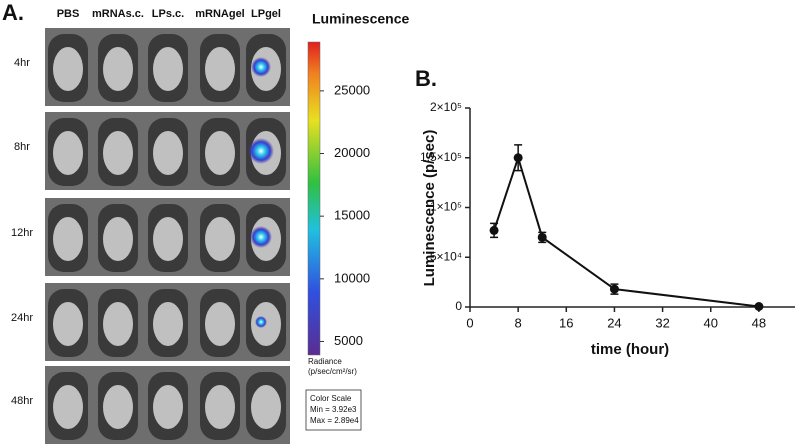  Describe the element at coordinates (22, 63) in the screenshot. I see `row-label: 4hr` at that location.